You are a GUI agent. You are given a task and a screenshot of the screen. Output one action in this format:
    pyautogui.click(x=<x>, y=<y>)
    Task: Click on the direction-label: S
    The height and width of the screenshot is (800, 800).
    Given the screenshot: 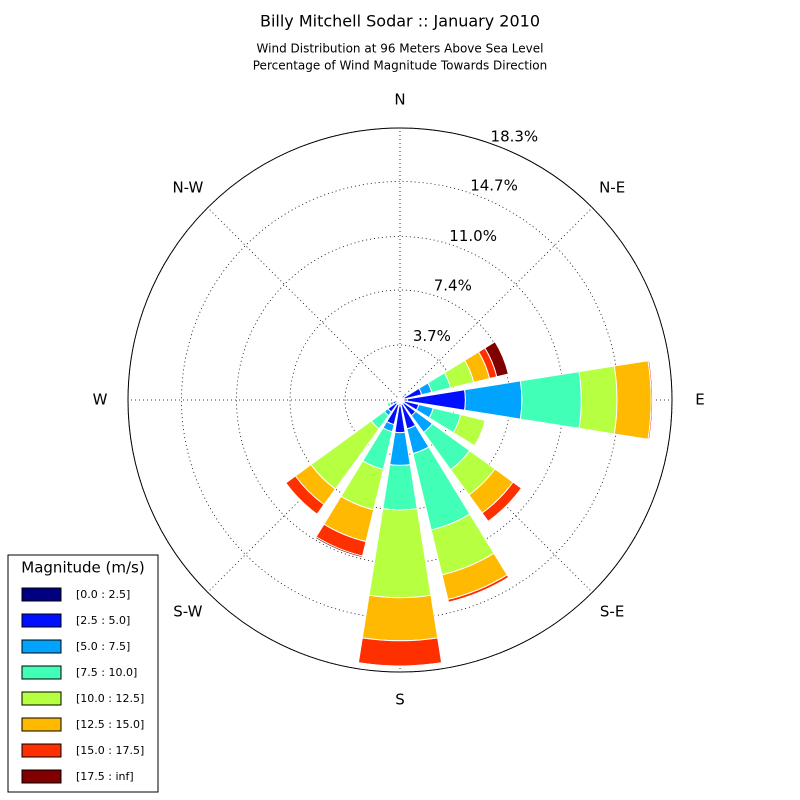 What is the action you would take?
    pyautogui.click(x=400, y=700)
    